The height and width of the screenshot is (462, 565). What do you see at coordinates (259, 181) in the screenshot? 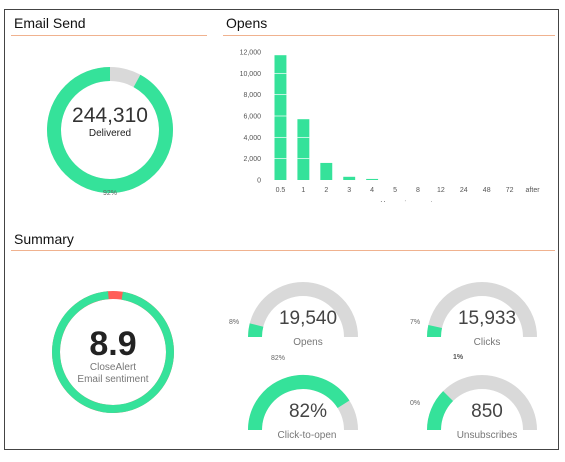
I see `y-tick-label: 0` at bounding box center [259, 181].